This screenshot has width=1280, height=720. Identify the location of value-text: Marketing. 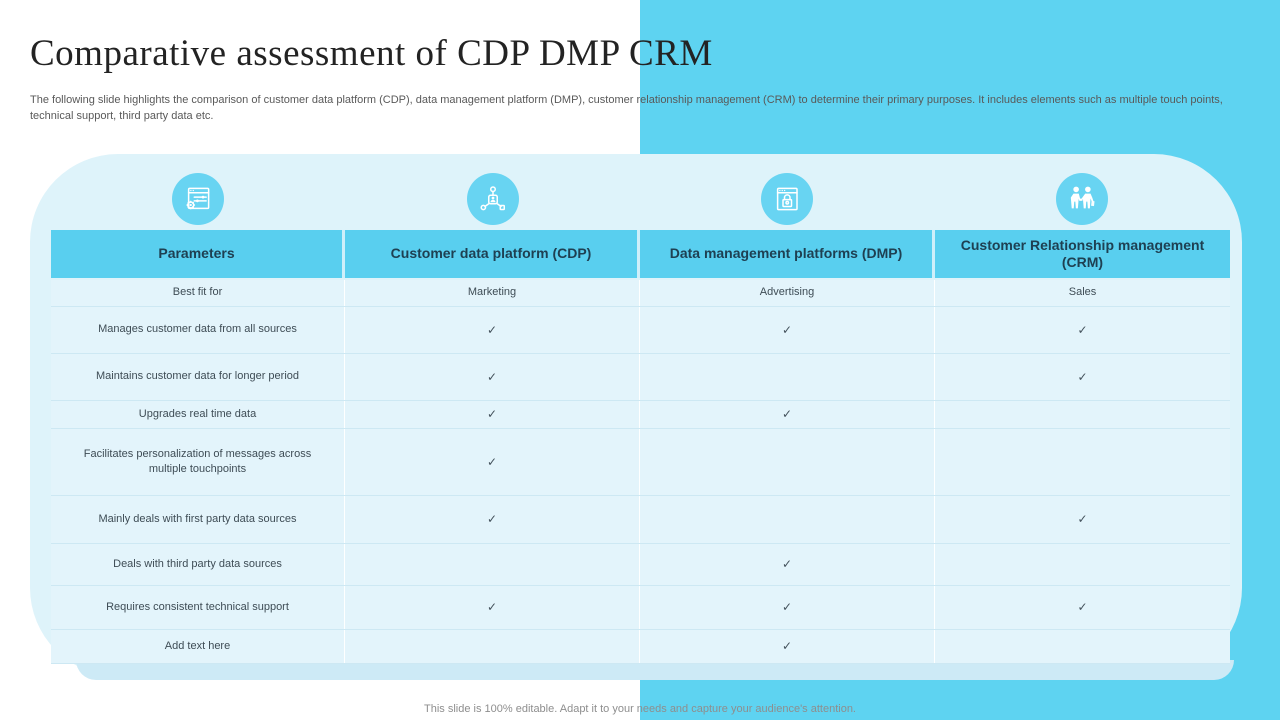
(492, 293).